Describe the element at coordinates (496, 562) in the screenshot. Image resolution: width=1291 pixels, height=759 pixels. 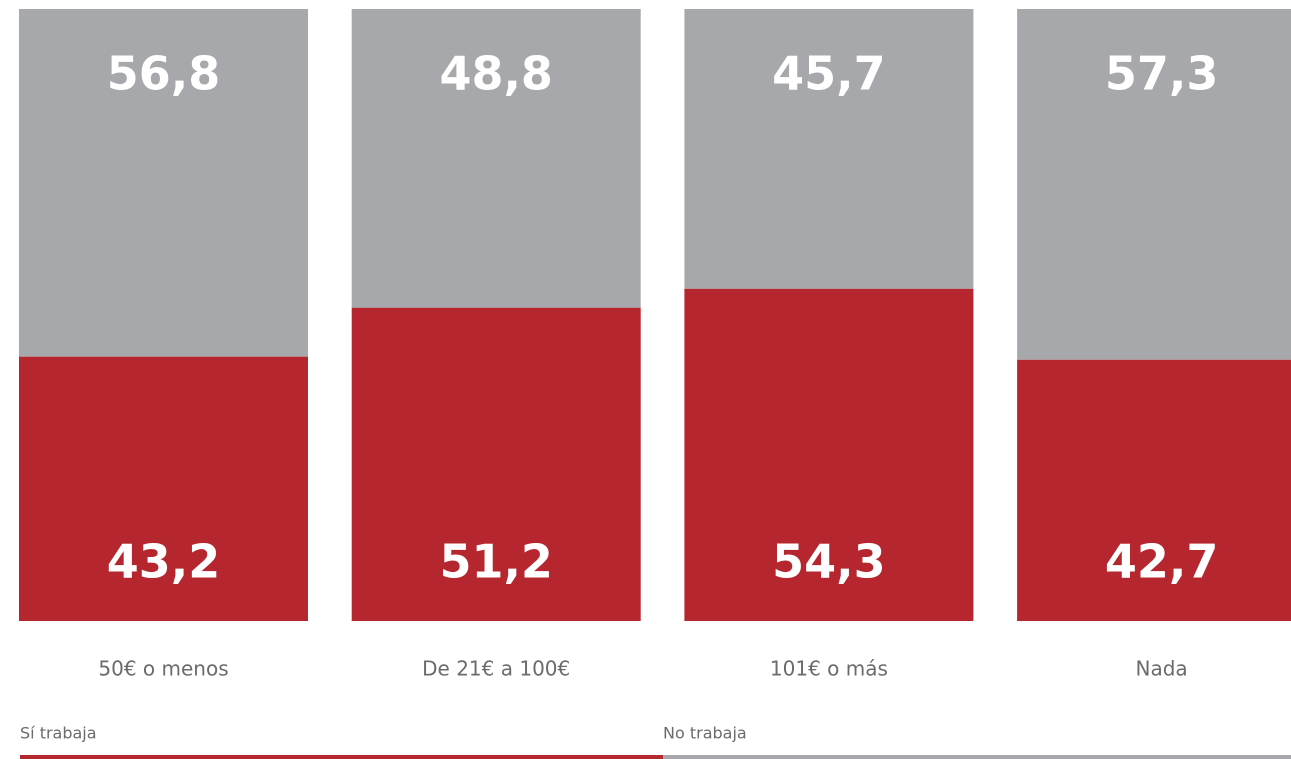
I see `value-label: 51,2` at that location.